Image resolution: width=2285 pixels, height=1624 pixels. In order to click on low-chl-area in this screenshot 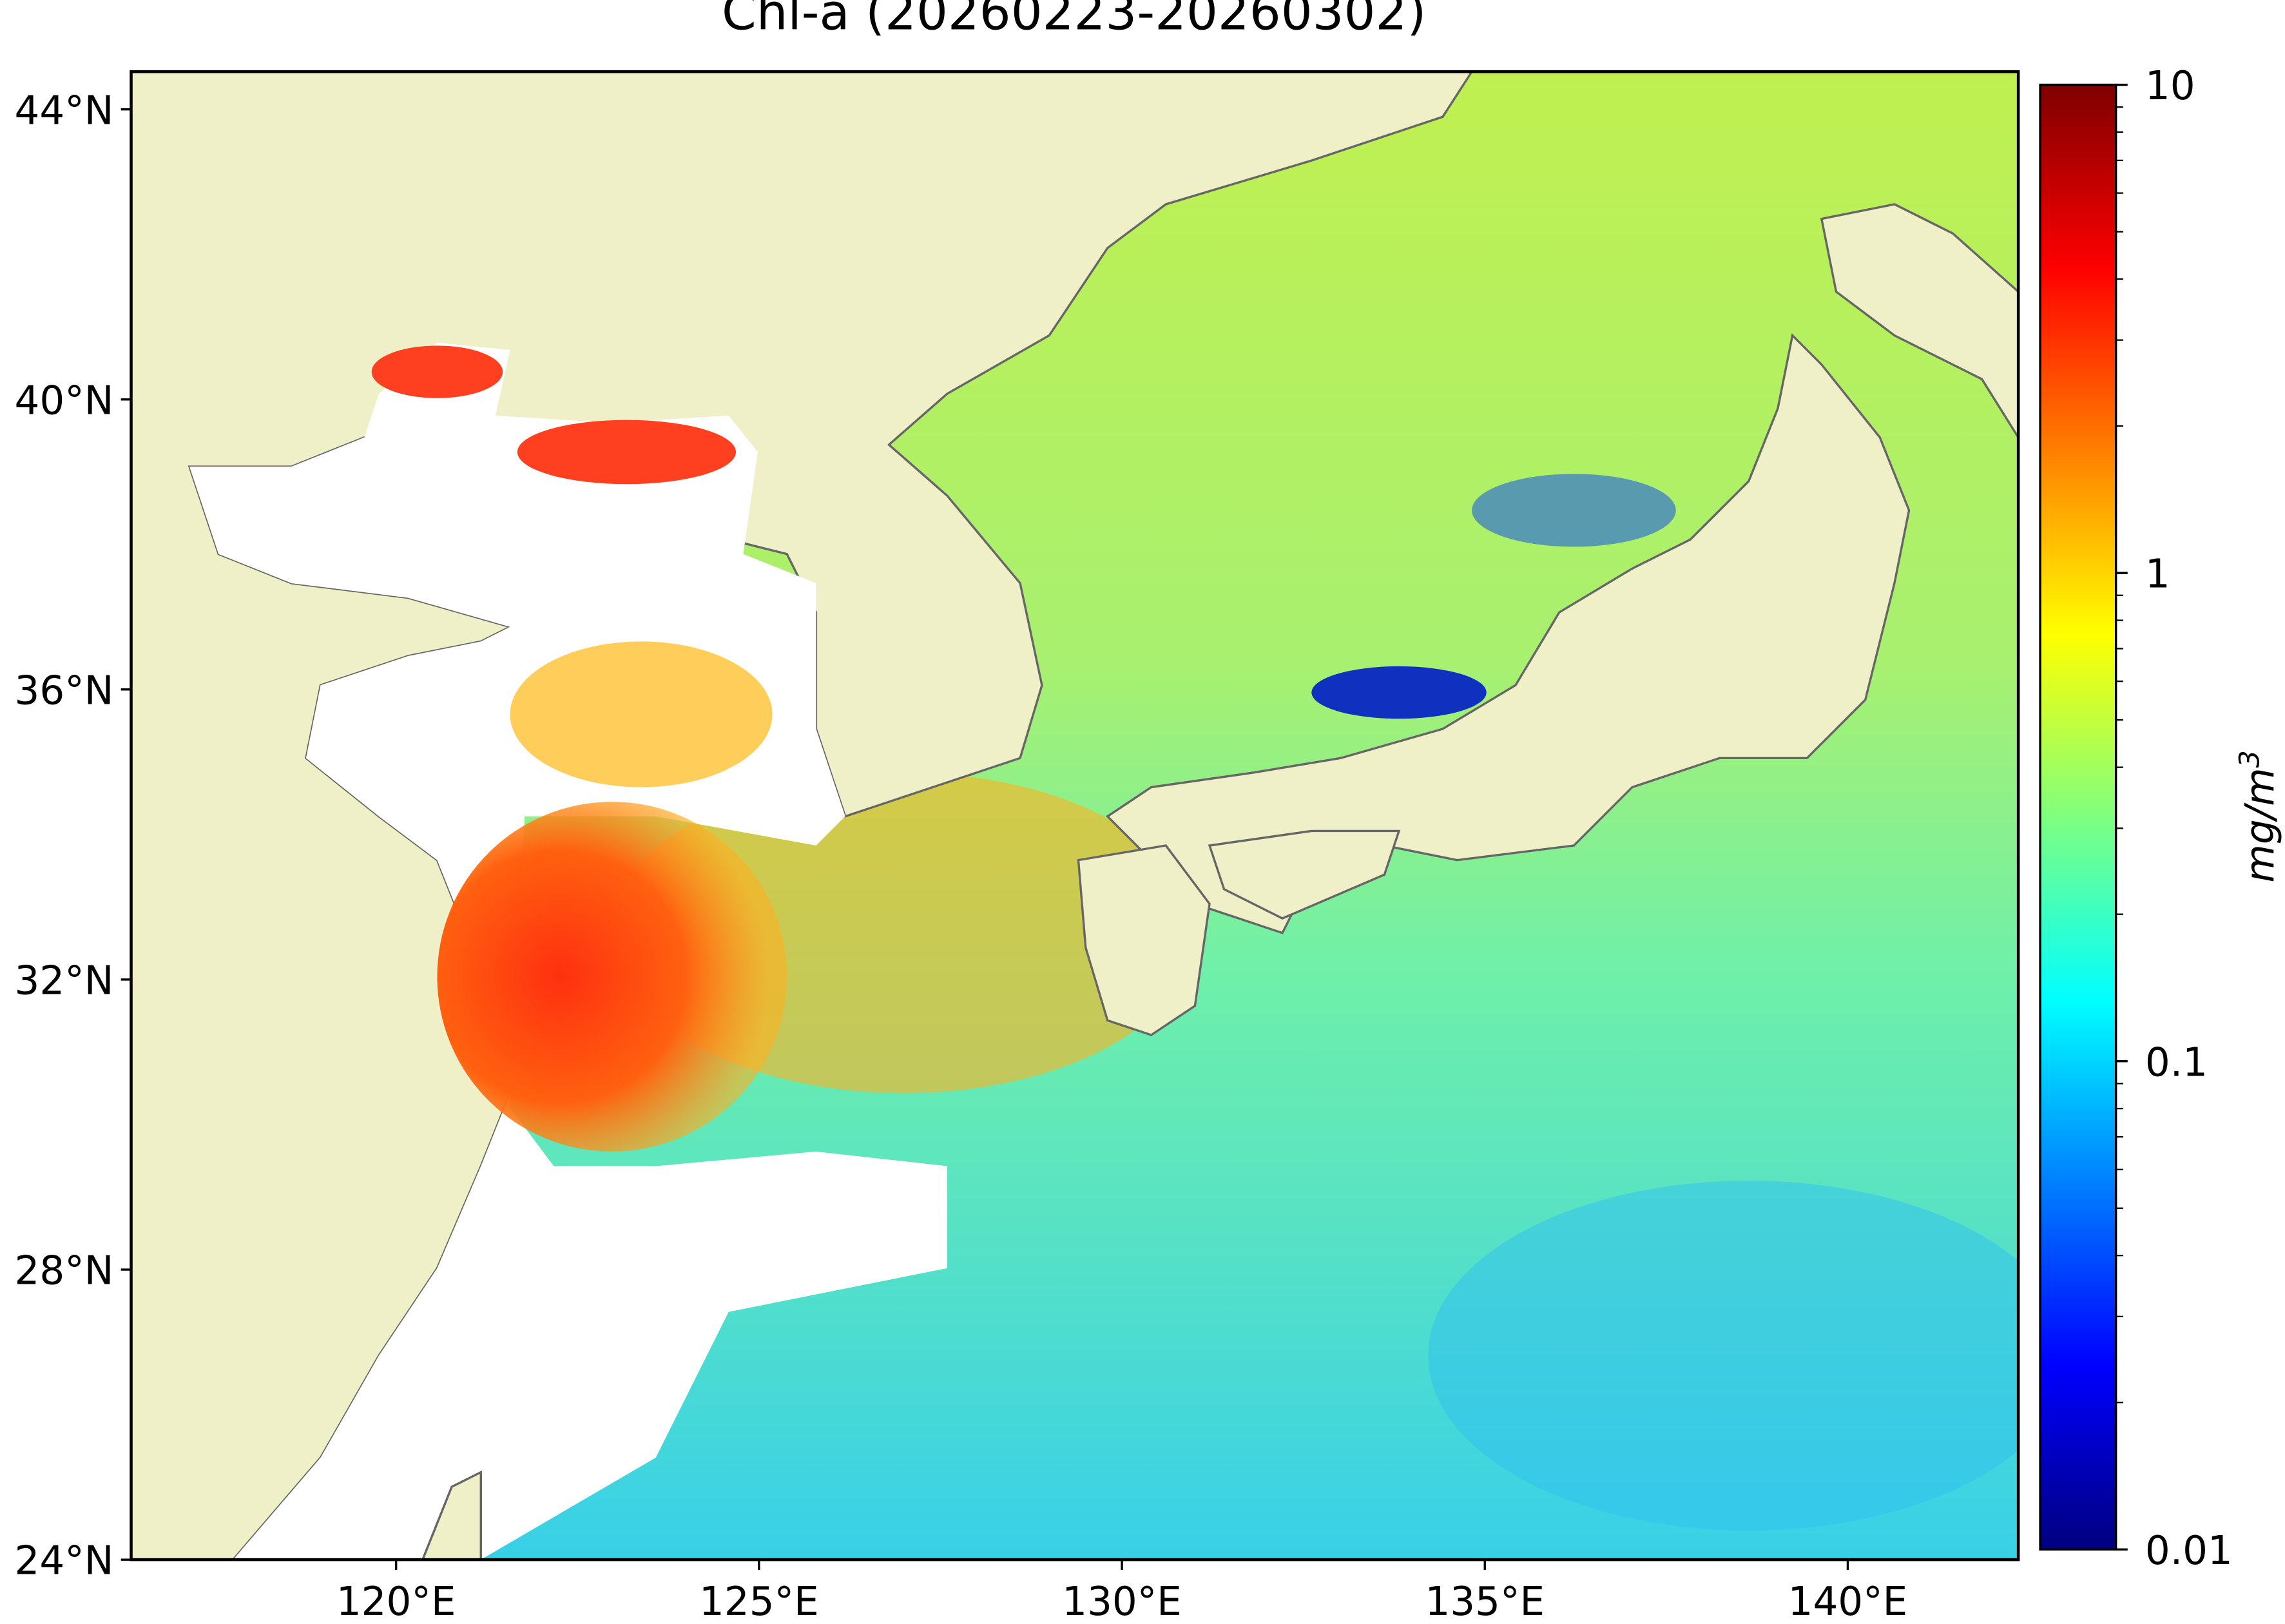, I will do `click(1723, 1356)`.